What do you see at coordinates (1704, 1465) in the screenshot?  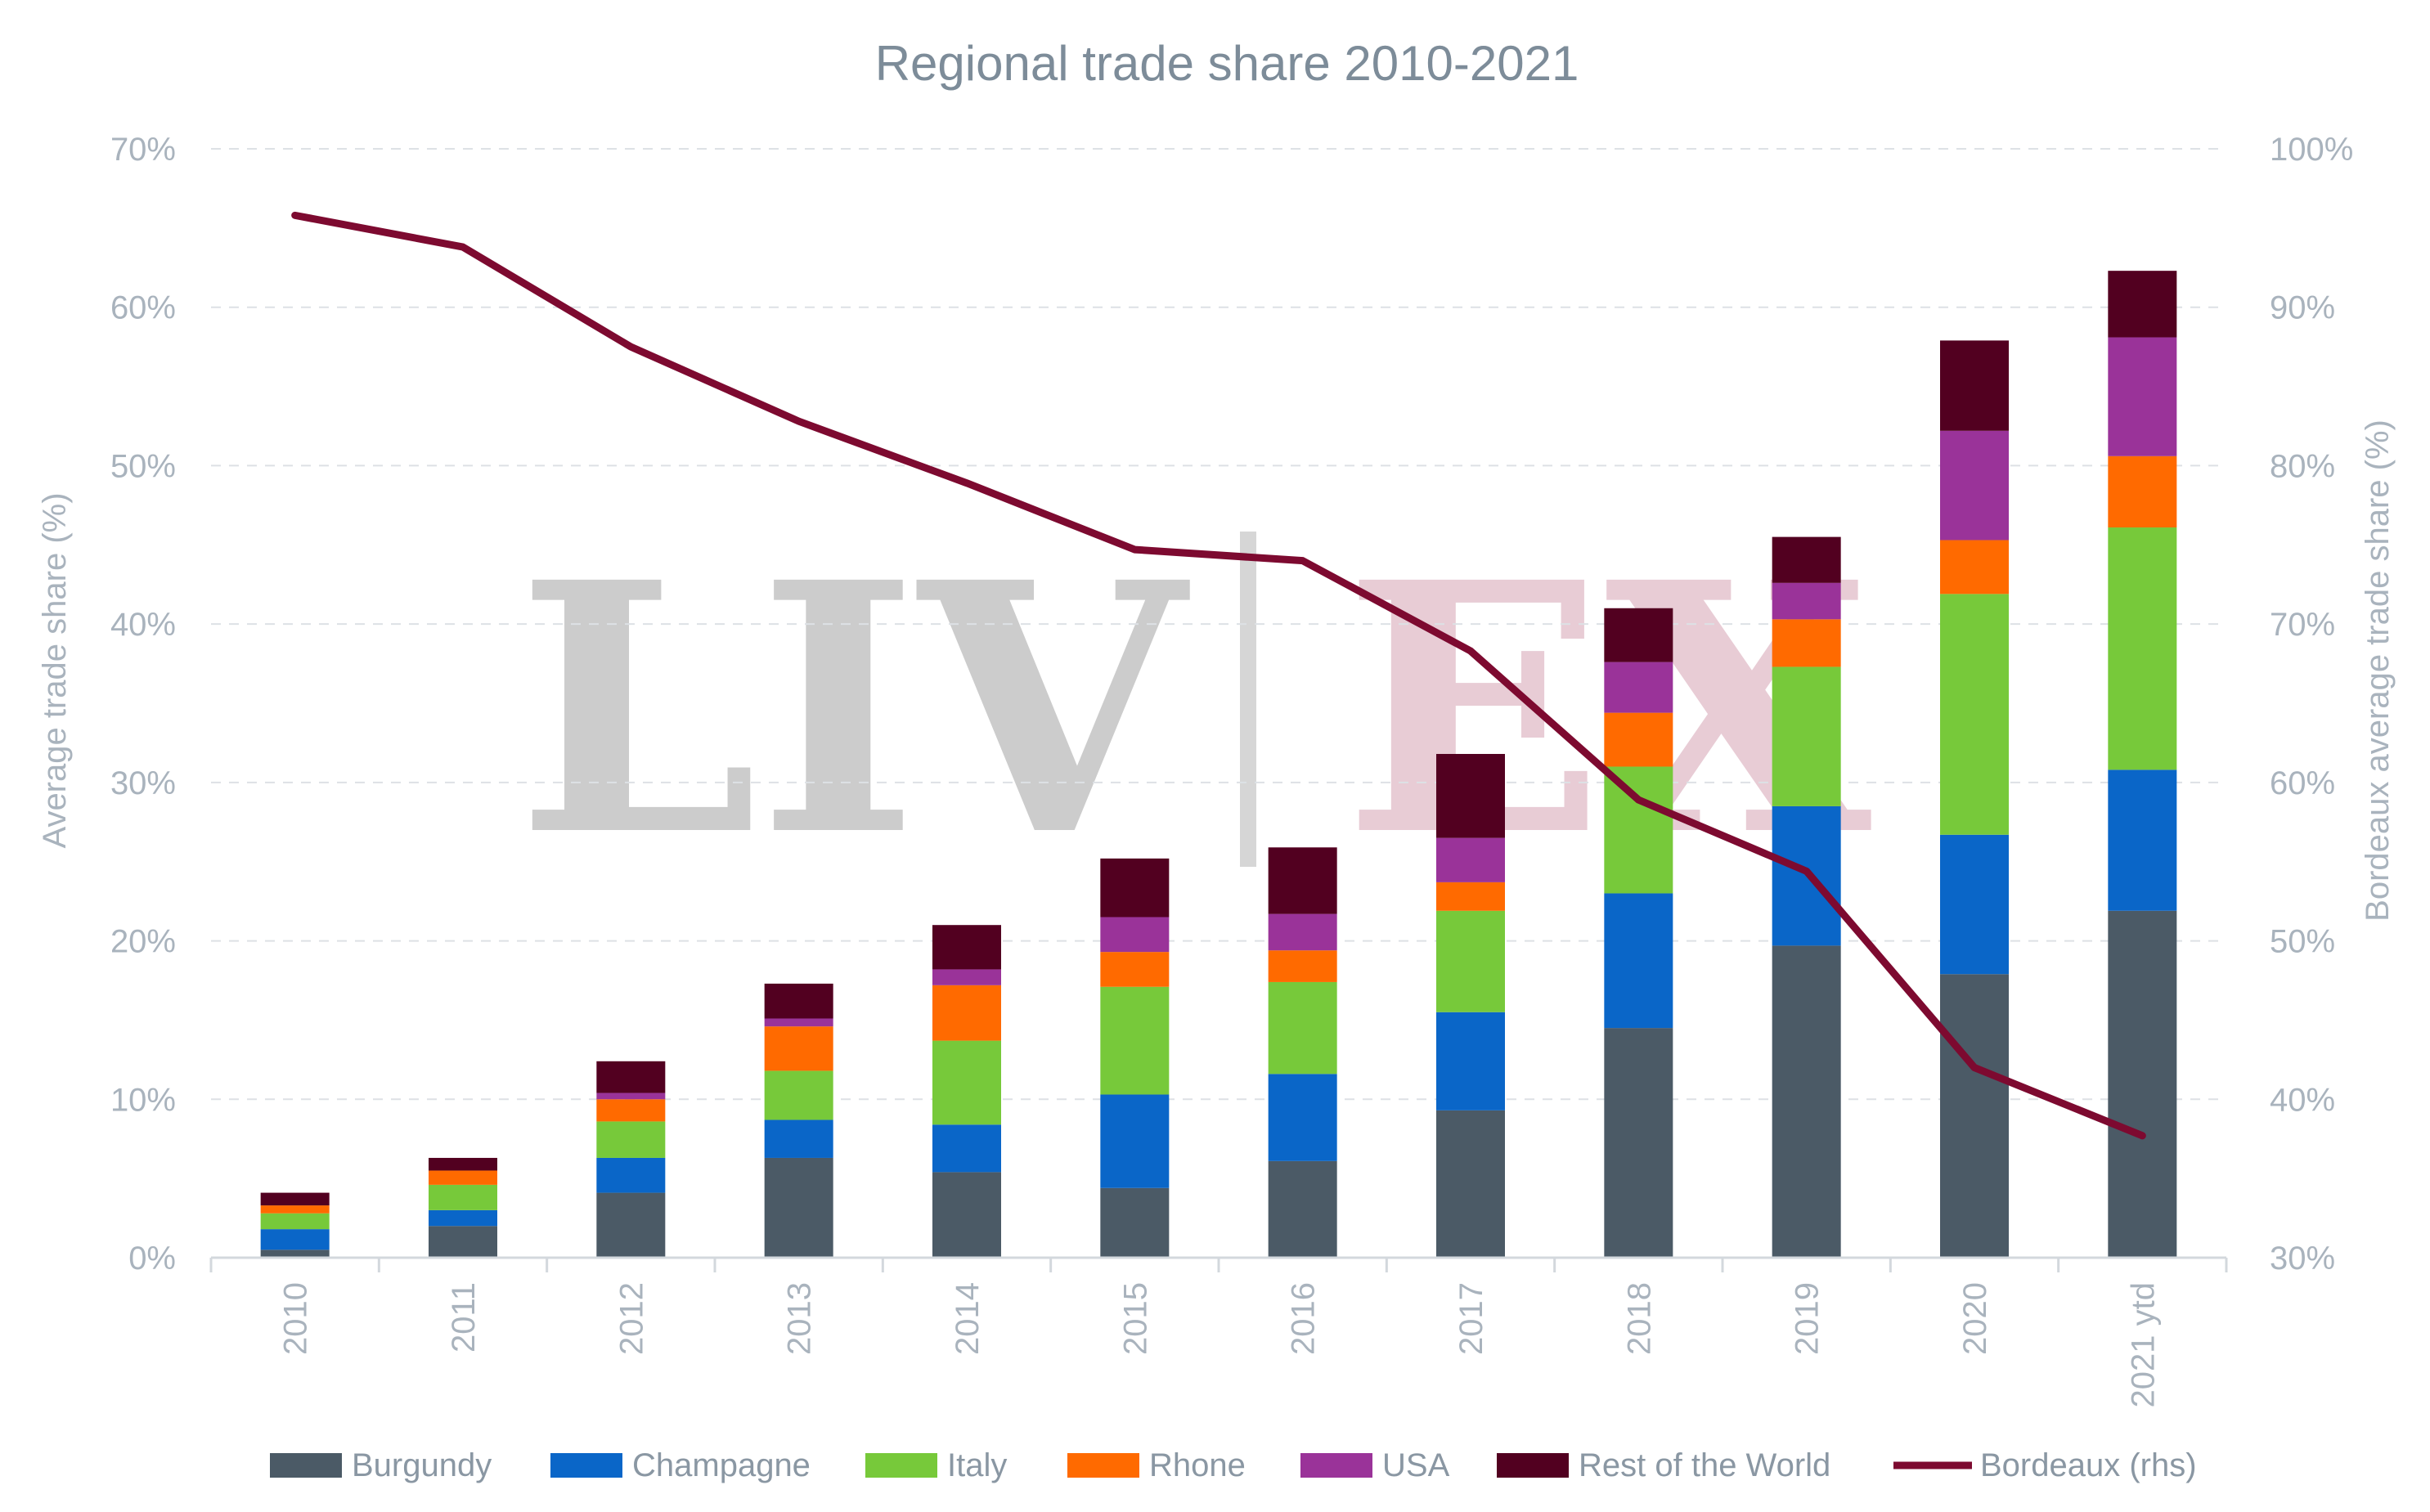 I see `legend-label: Rest of the World` at bounding box center [1704, 1465].